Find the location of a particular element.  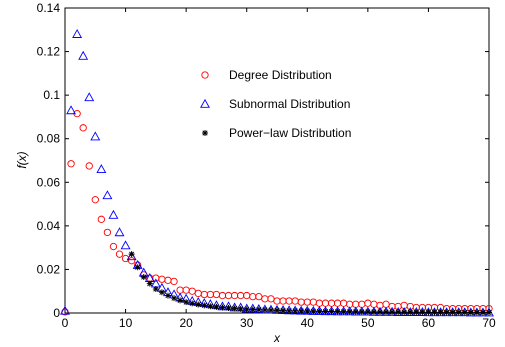

x-tick-label: 50 is located at coordinates (368, 323).